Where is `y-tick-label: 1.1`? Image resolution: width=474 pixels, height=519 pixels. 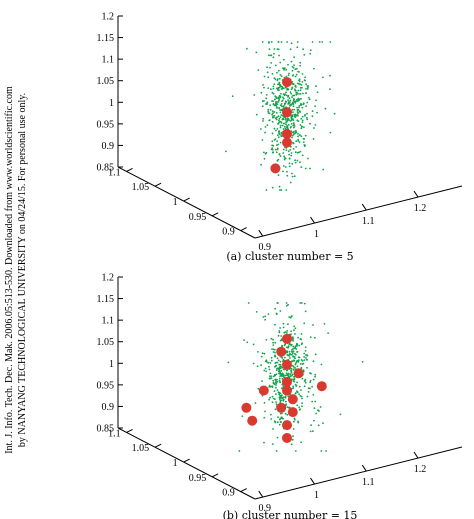
y-tick-label: 1.1 is located at coordinates (114, 172).